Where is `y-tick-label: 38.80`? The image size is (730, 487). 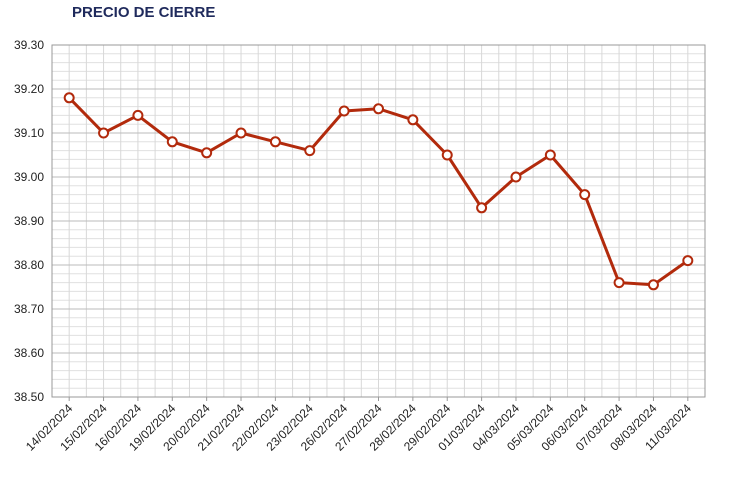 y-tick-label: 38.80 is located at coordinates (29, 265).